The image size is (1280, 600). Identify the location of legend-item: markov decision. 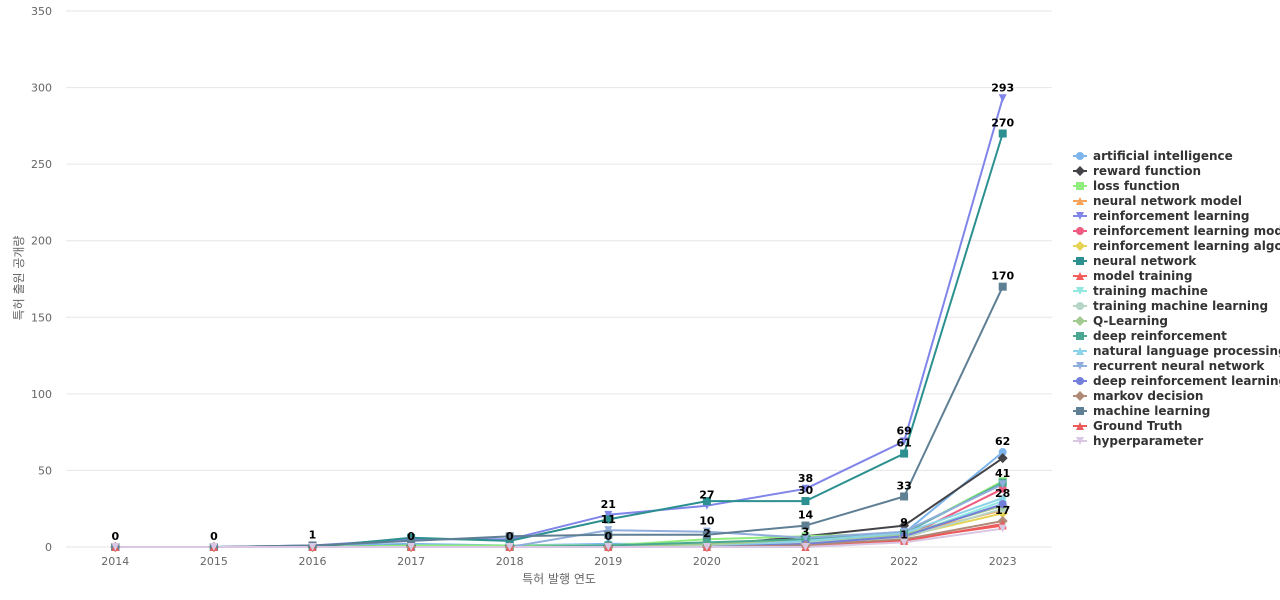
(1138, 396).